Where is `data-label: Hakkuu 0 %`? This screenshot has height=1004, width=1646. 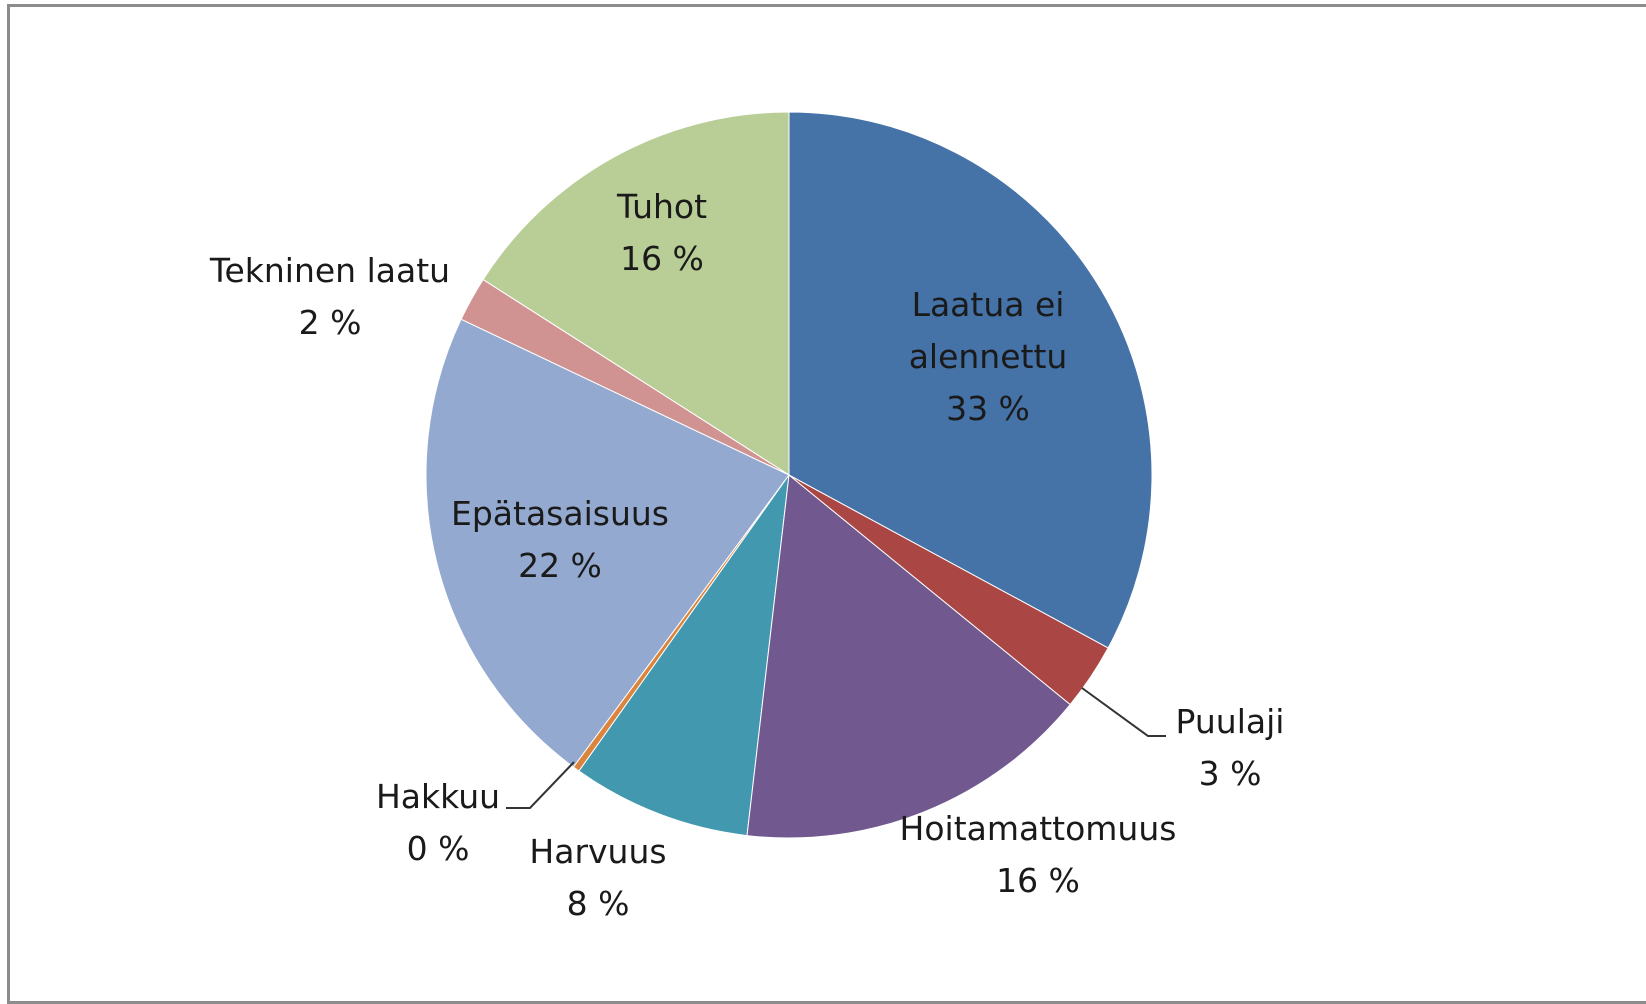 data-label: Hakkuu 0 % is located at coordinates (438, 823).